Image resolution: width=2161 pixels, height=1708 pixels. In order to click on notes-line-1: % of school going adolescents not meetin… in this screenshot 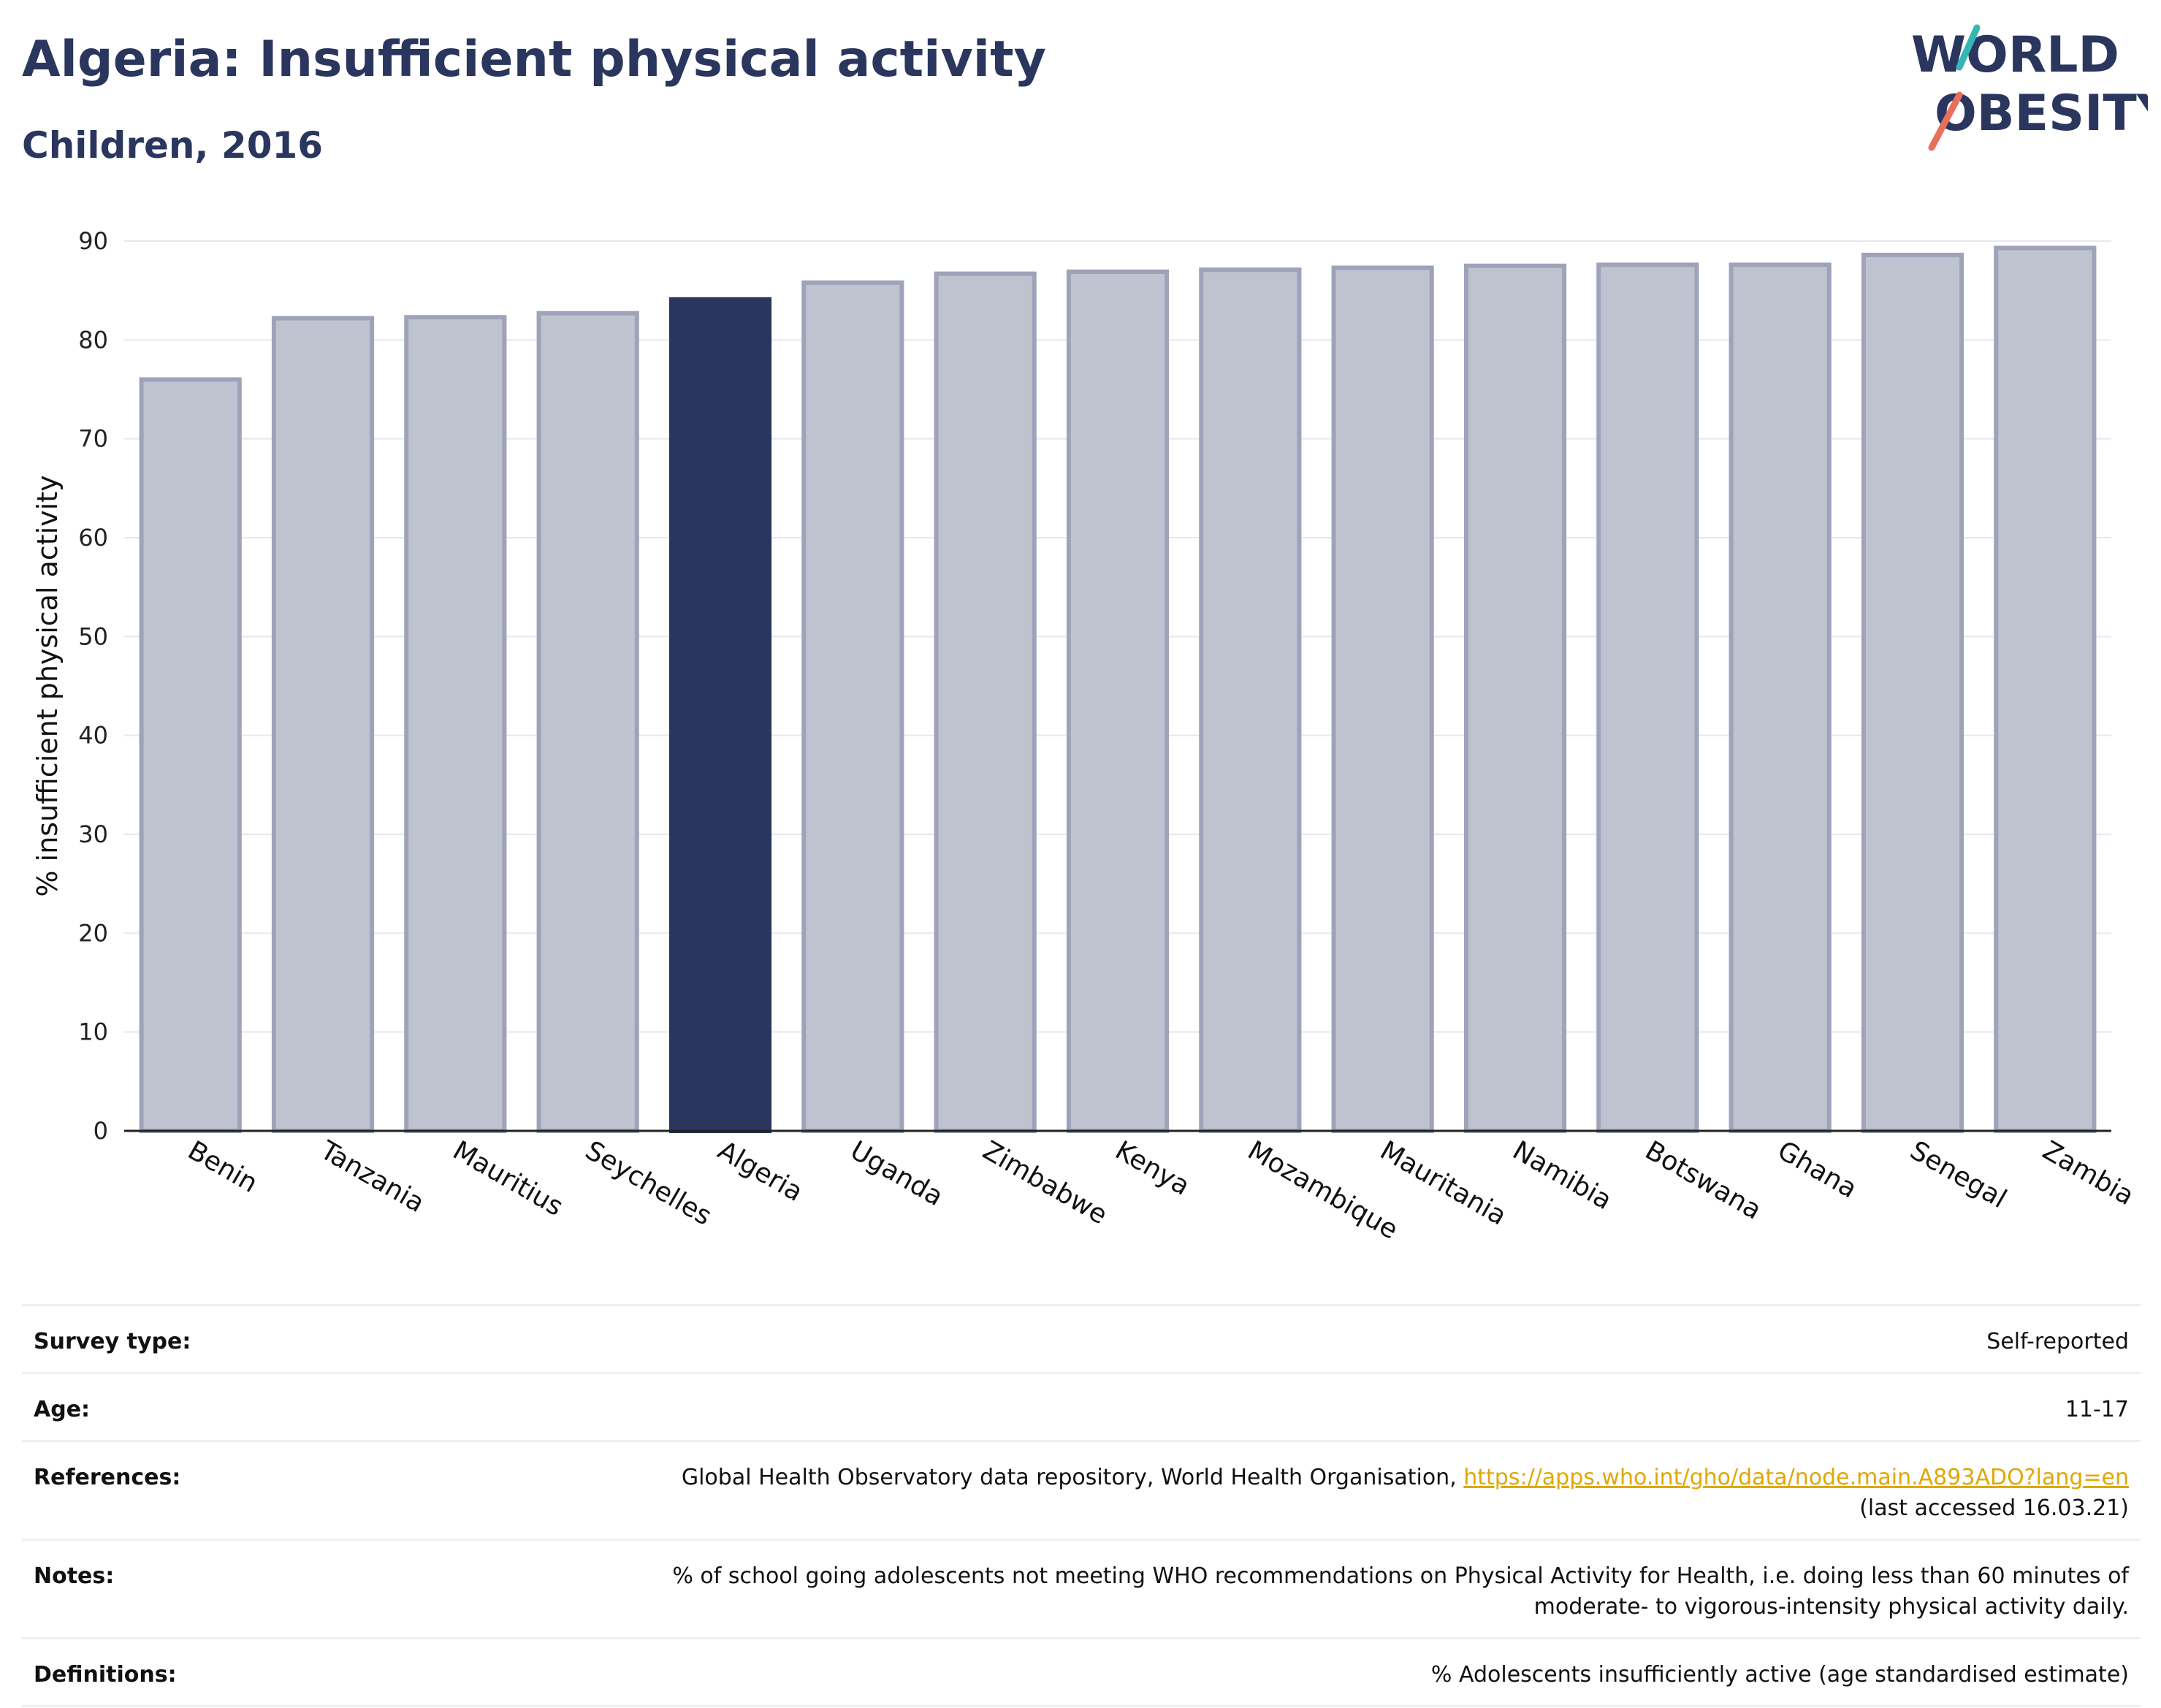, I will do `click(1400, 1576)`.